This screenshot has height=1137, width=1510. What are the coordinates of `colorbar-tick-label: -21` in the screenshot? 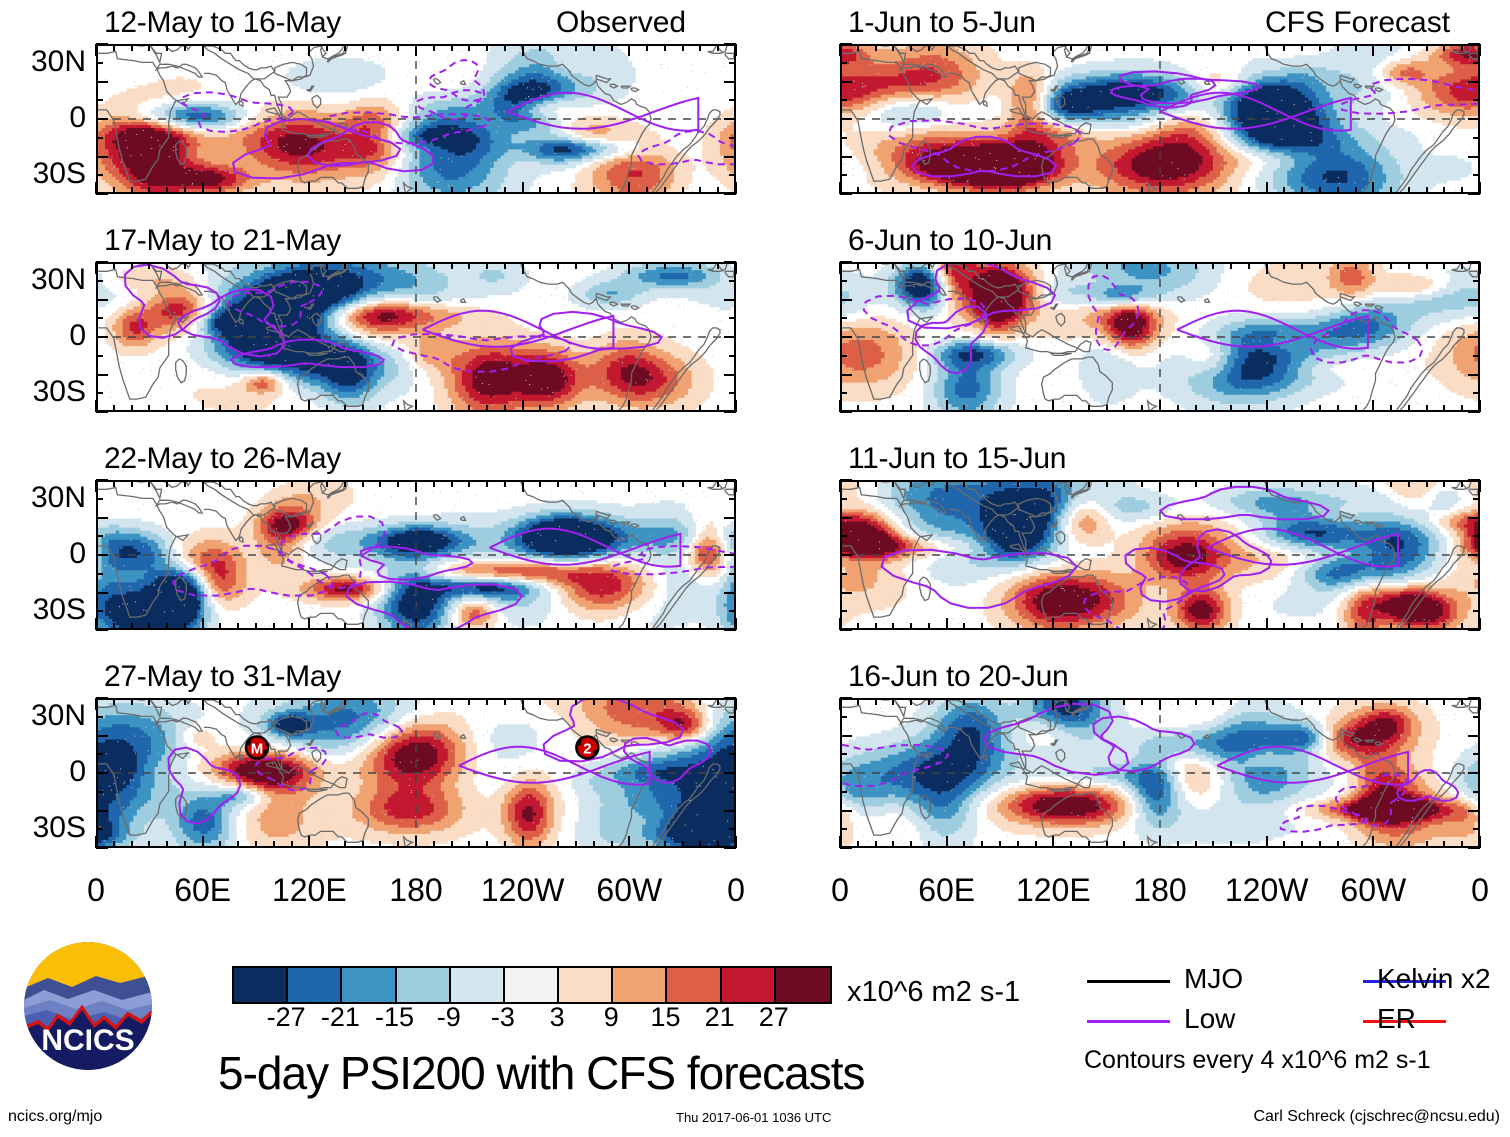 It's located at (340, 1017).